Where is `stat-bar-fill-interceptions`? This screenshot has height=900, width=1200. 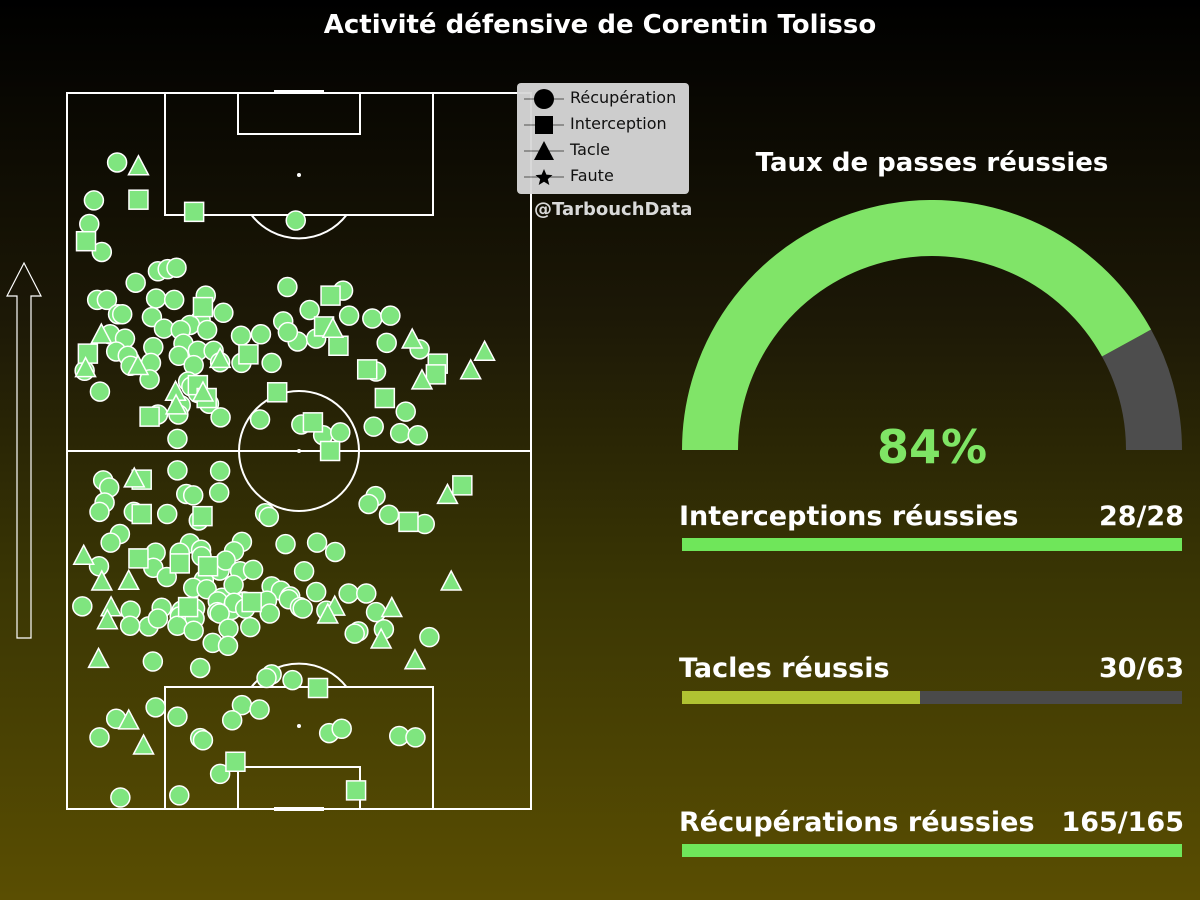 stat-bar-fill-interceptions is located at coordinates (932, 544).